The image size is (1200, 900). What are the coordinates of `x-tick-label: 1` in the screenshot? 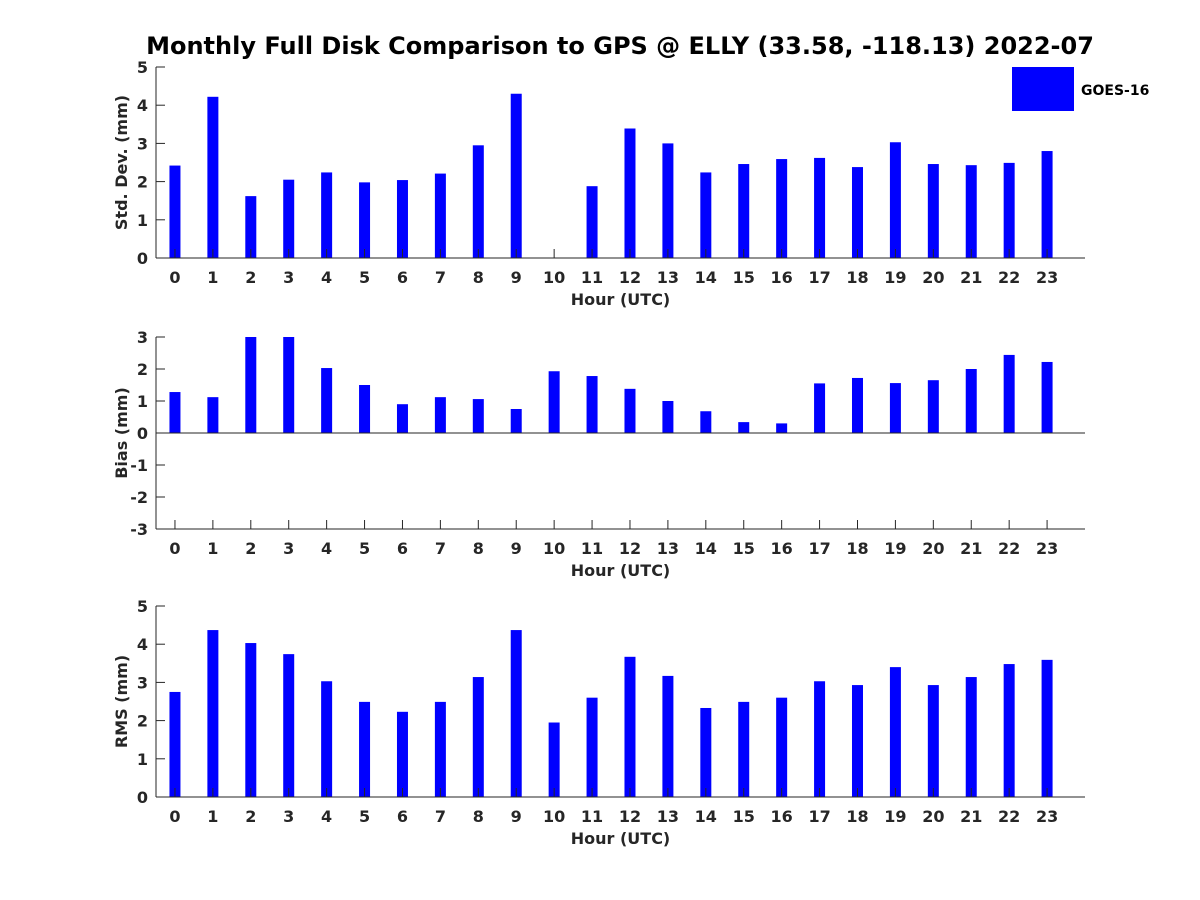 It's located at (212, 816).